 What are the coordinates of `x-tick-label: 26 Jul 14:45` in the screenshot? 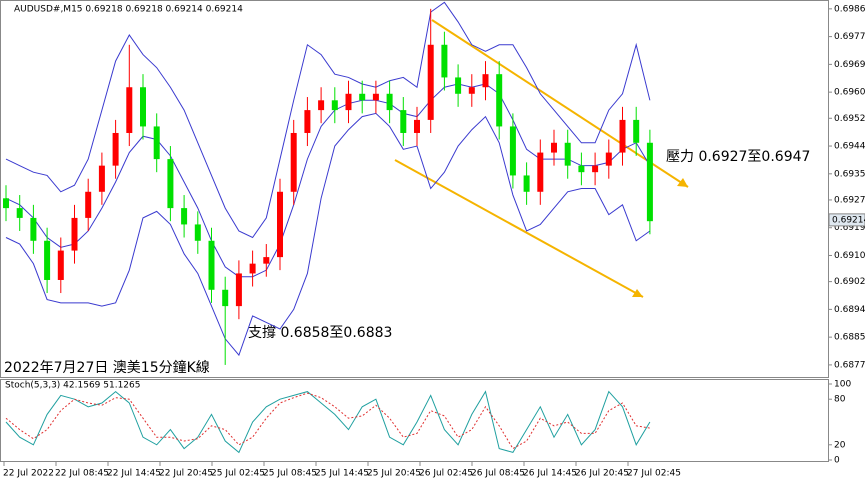 It's located at (550, 474).